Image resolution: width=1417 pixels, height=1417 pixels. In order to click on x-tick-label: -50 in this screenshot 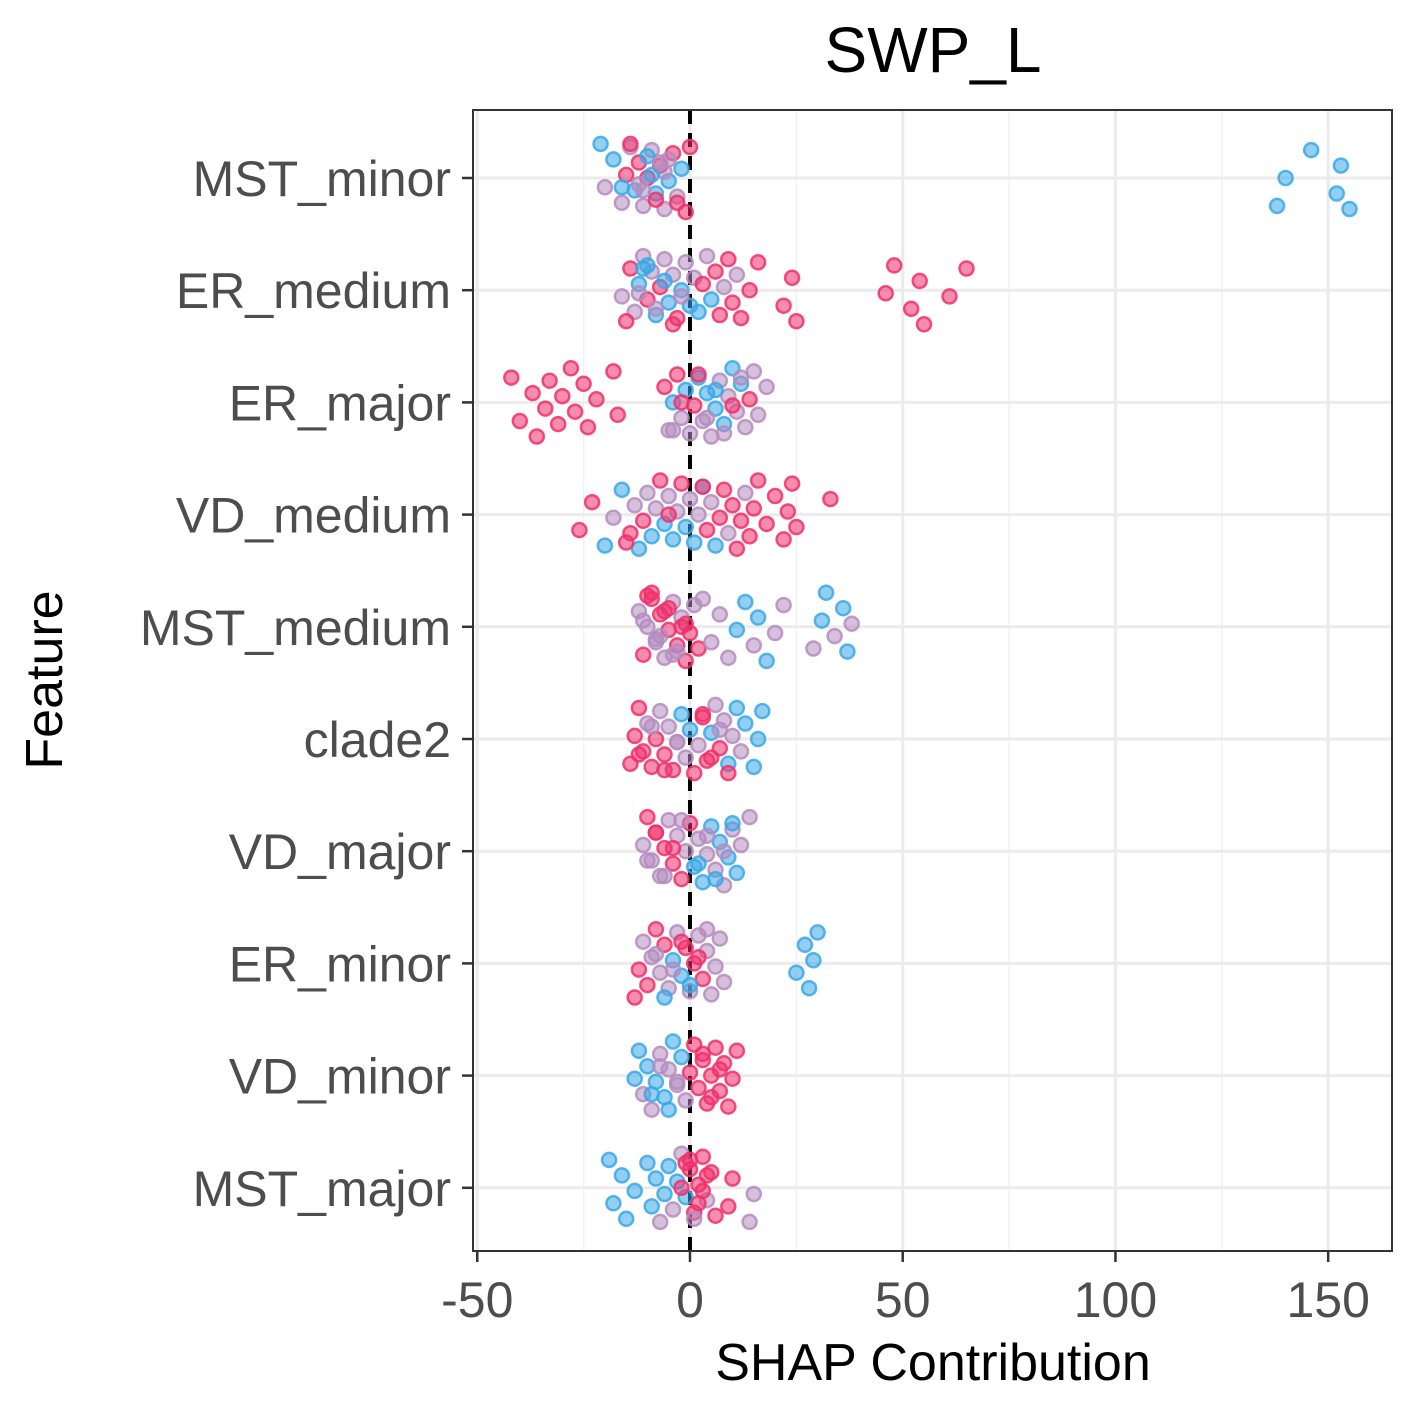, I will do `click(477, 1300)`.